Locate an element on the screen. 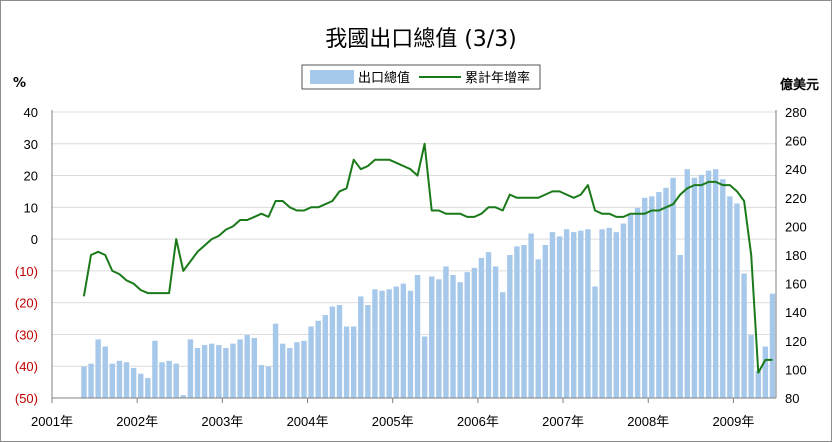 The width and height of the screenshot is (832, 442). left-tick-label: 0 is located at coordinates (34, 239).